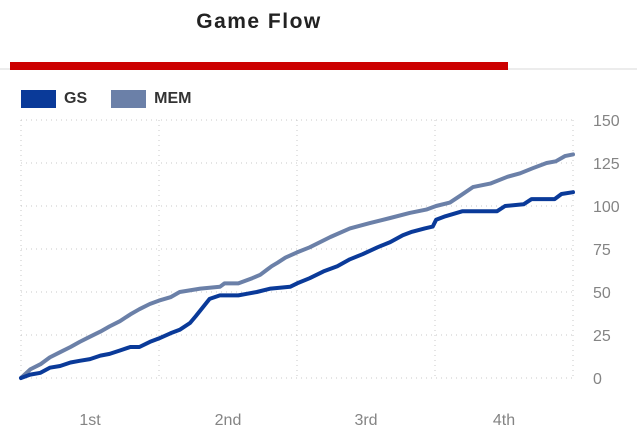  What do you see at coordinates (606, 164) in the screenshot?
I see `y-tick-label: 125` at bounding box center [606, 164].